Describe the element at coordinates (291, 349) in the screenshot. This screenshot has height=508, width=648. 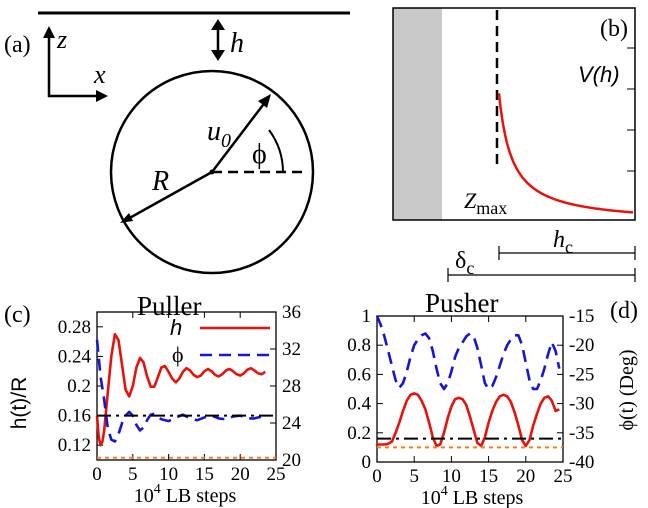
I see `y2-tick-label: 32` at that location.